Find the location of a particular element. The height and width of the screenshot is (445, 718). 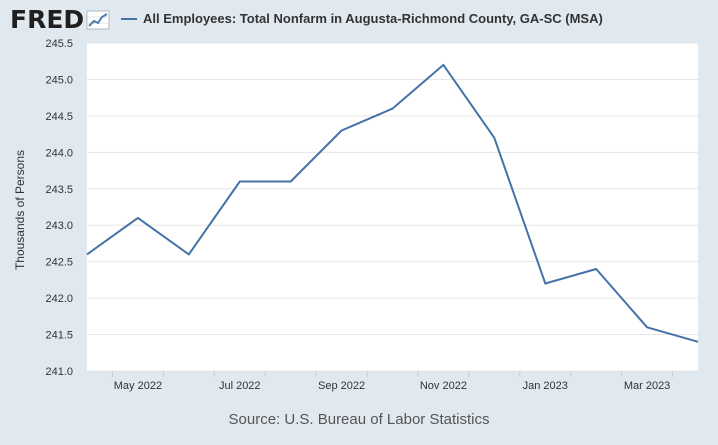

x-tick-label: May 2022 is located at coordinates (138, 386).